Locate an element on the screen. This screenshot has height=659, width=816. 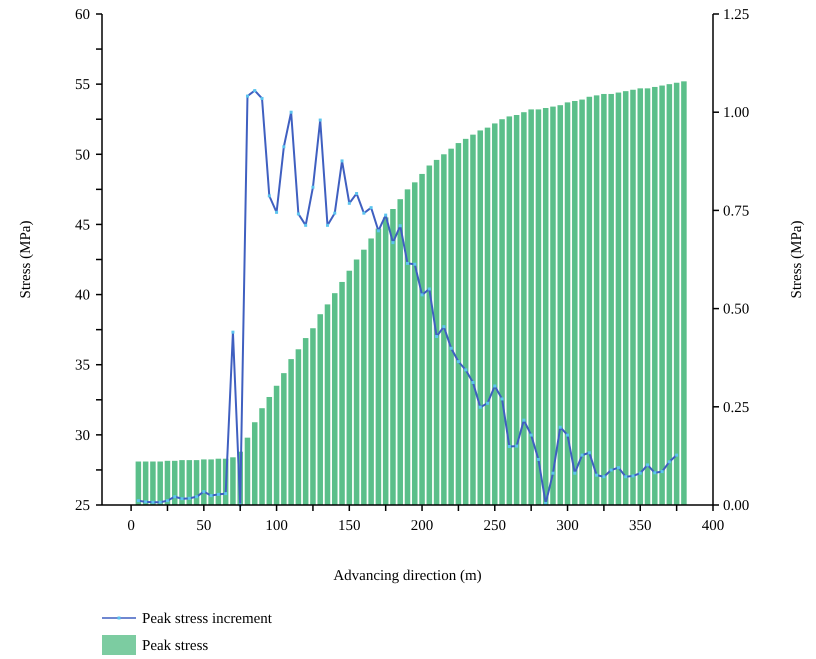
x-tick-label: 350 is located at coordinates (640, 526).